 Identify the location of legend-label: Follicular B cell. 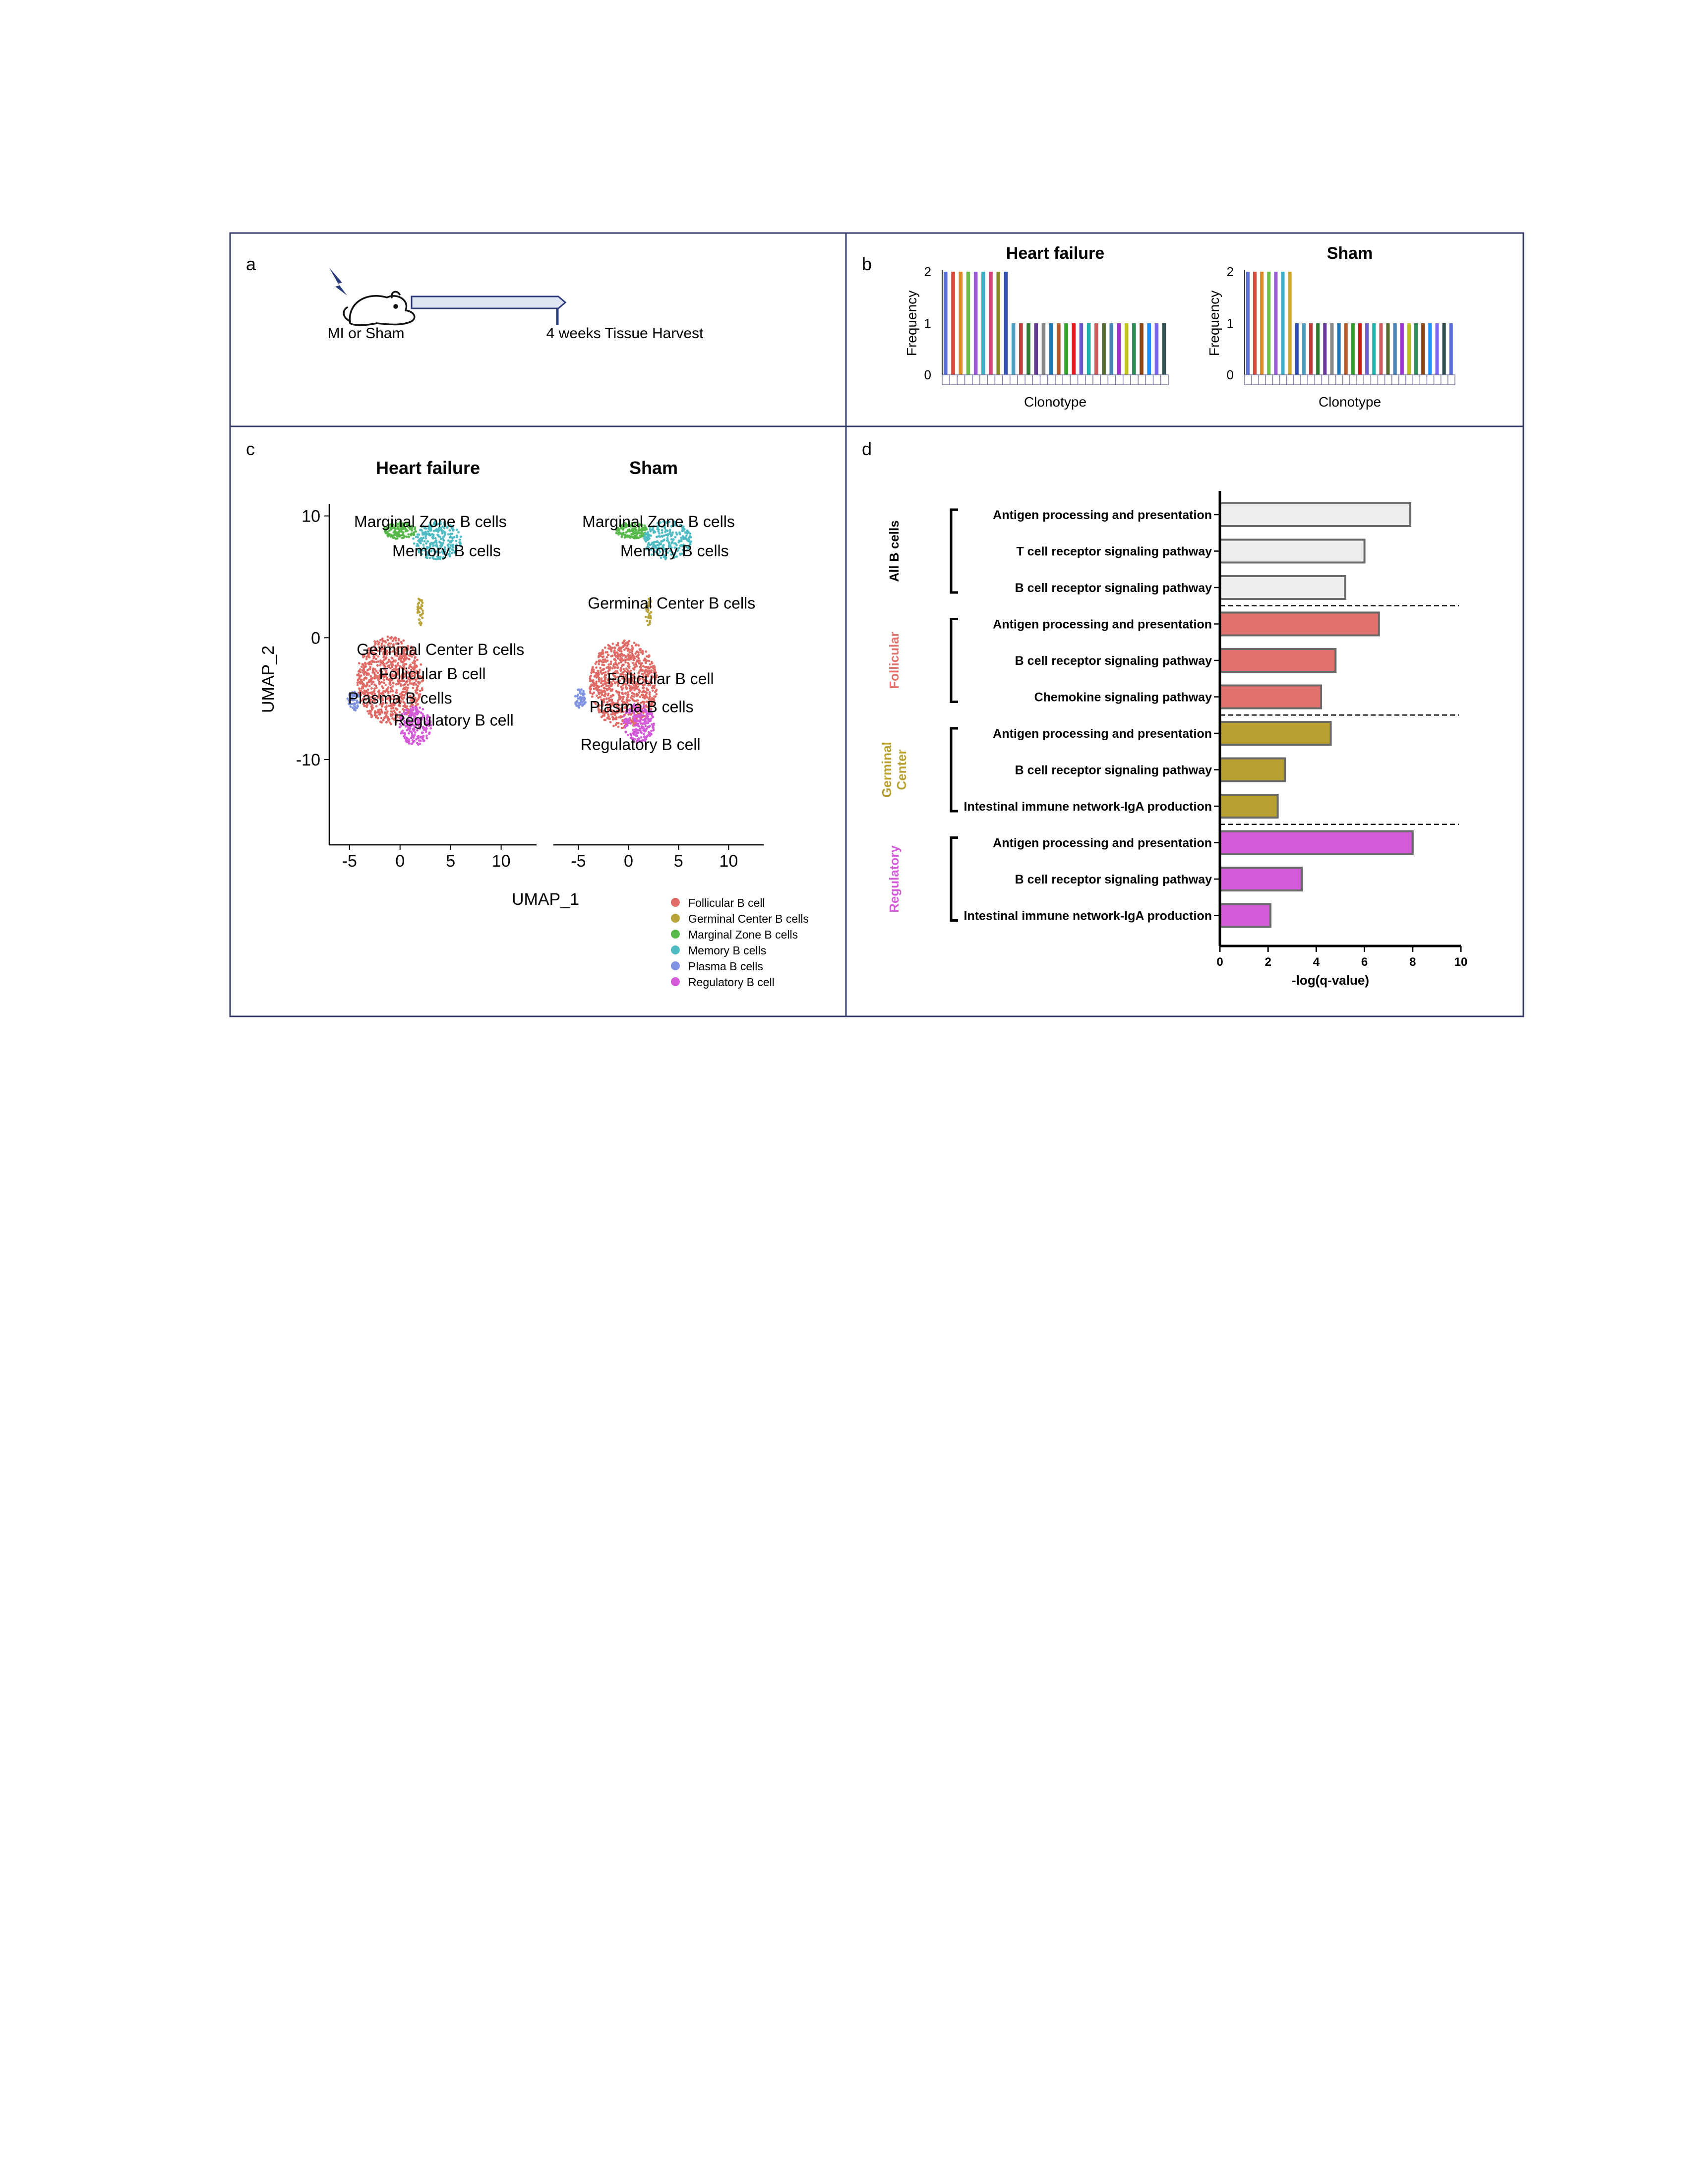
(727, 902).